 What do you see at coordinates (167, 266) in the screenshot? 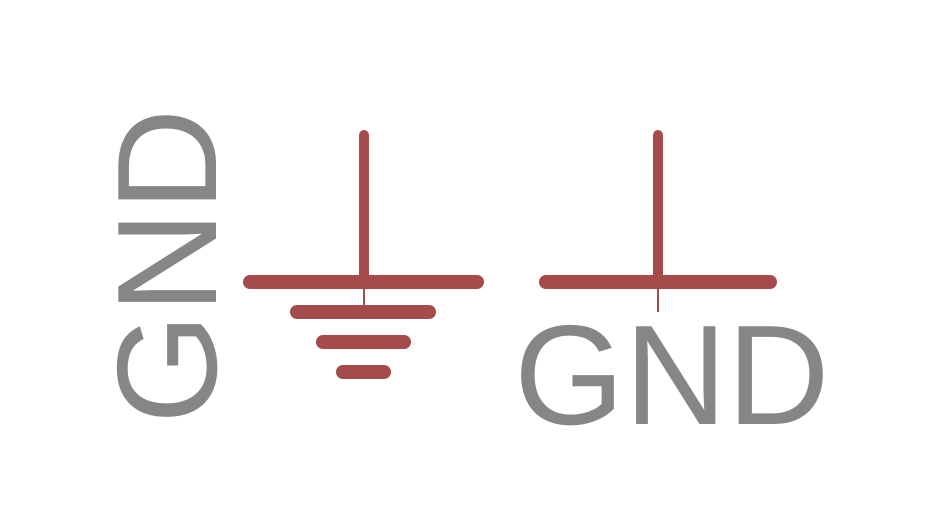
I see `earth-ground-label: GND` at bounding box center [167, 266].